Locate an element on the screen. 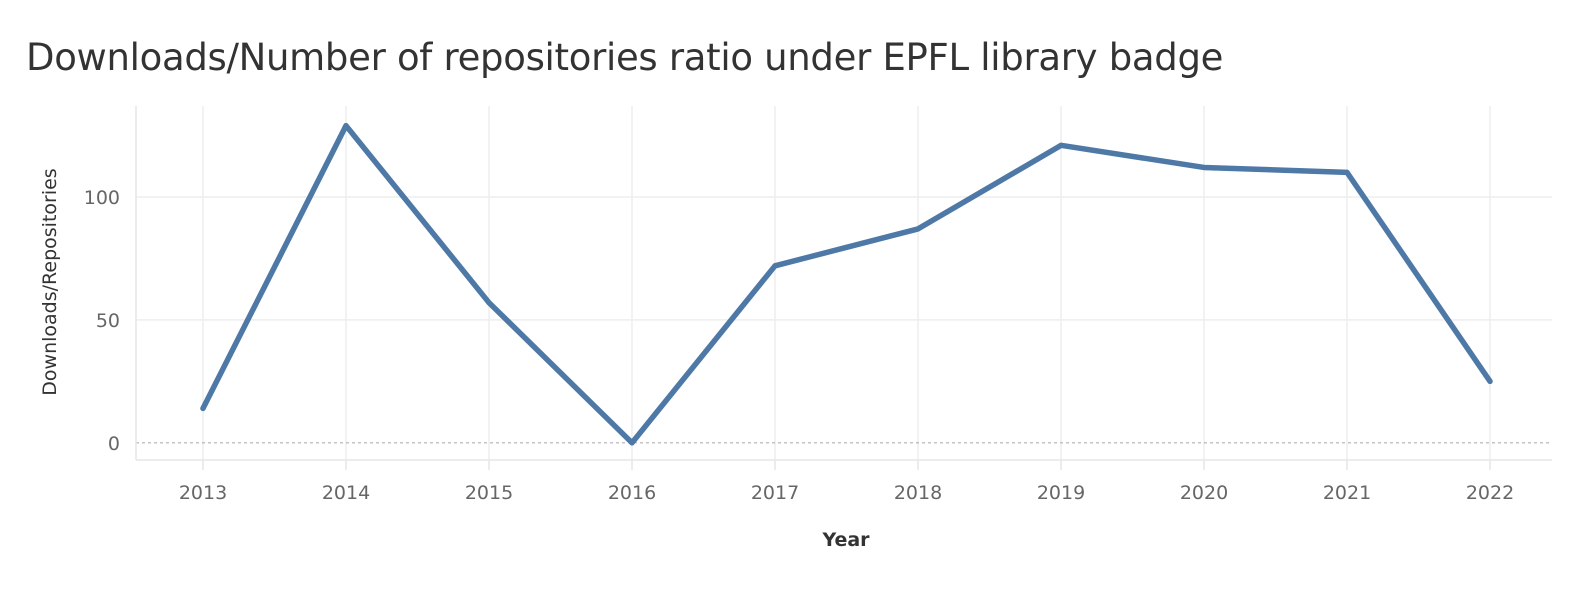 This screenshot has height=598, width=1582. x-tick-label: 2017 is located at coordinates (775, 493).